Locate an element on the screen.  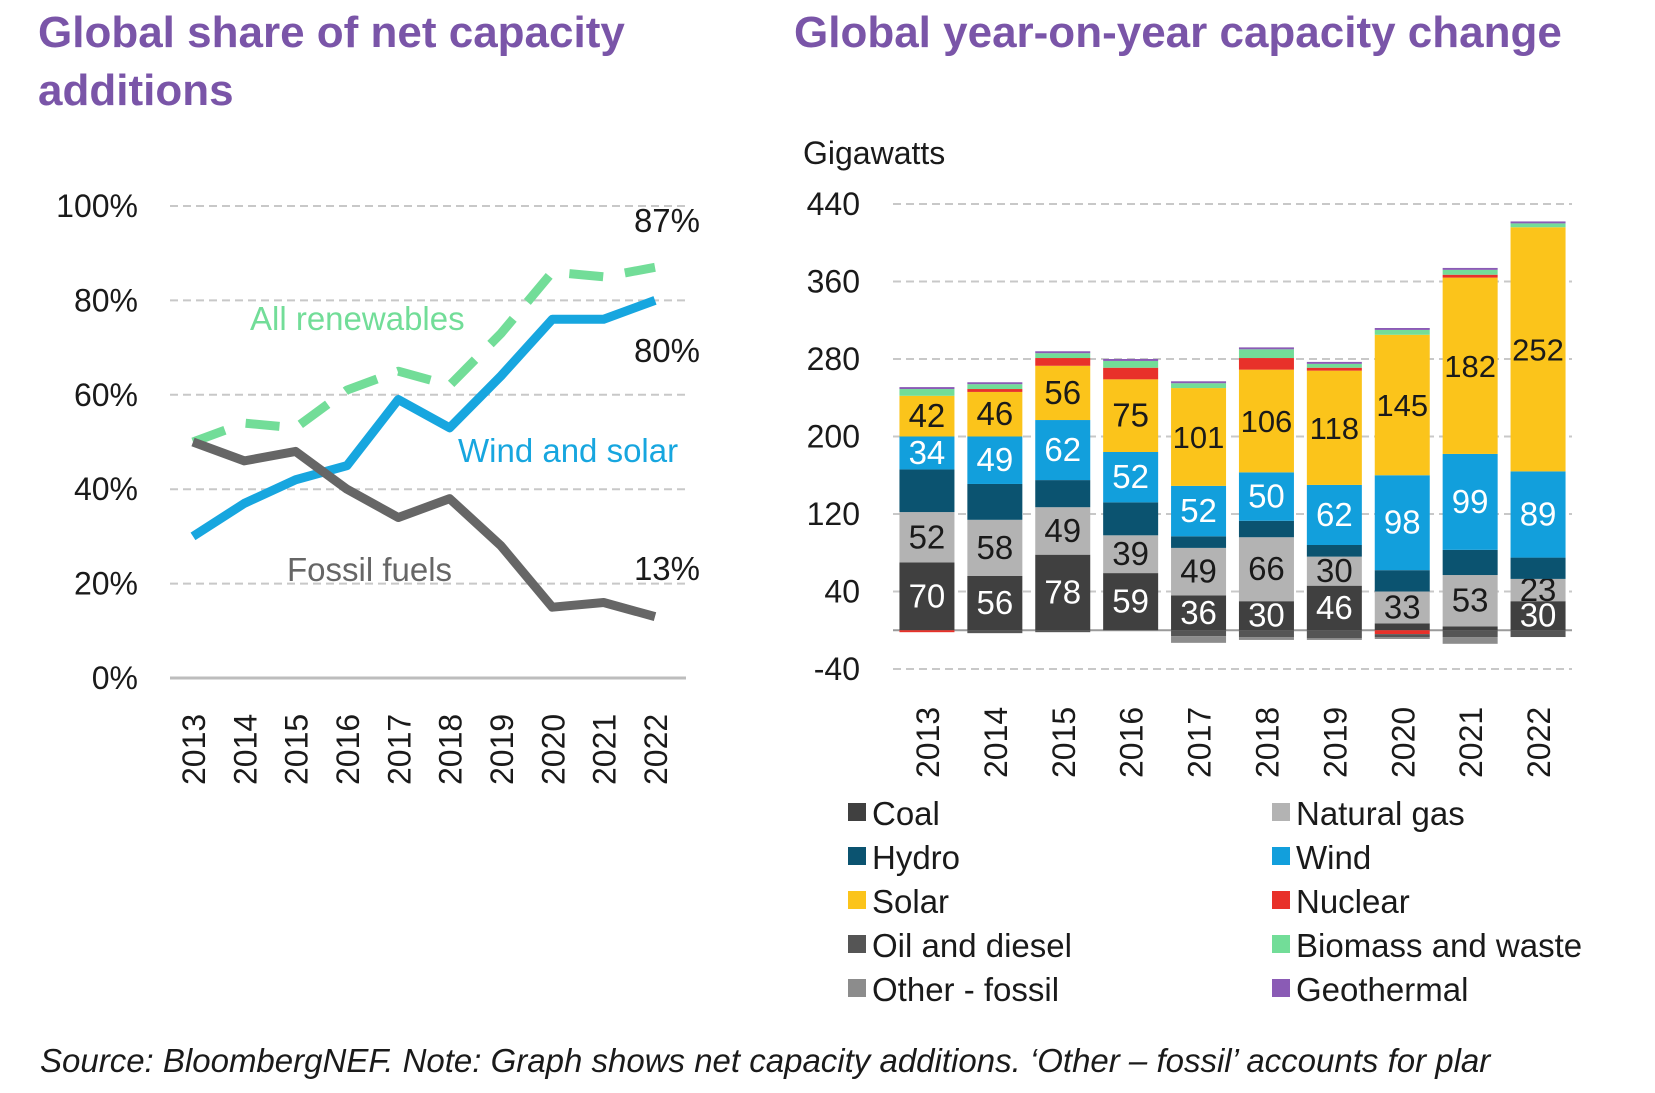
legend-label-geothermal: Geothermal is located at coordinates (1382, 989).